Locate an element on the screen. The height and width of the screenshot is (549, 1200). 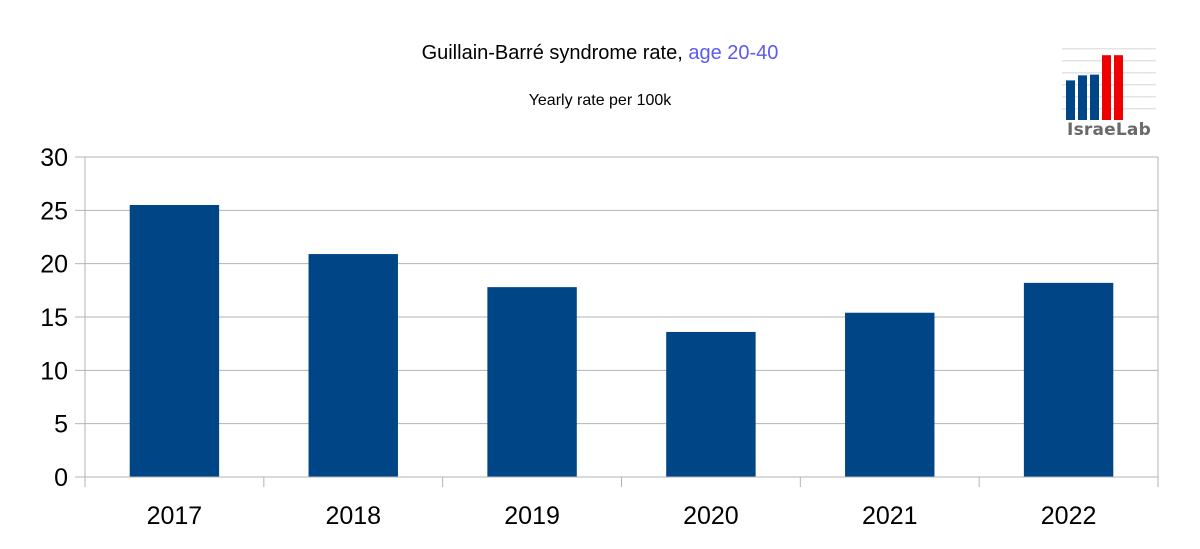
bar-2018 is located at coordinates (353, 365).